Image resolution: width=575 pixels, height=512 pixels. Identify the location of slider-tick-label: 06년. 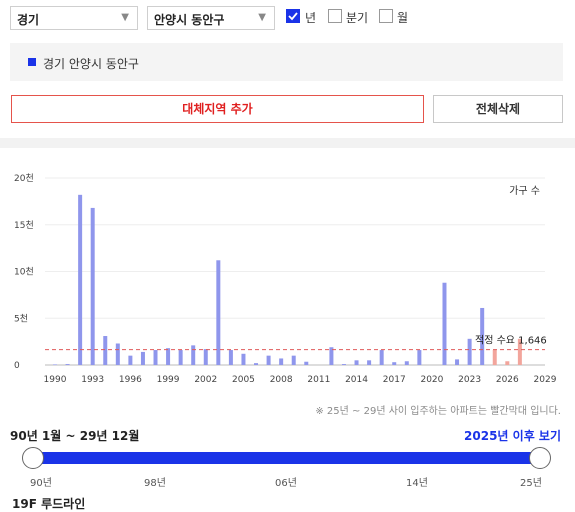
(286, 483).